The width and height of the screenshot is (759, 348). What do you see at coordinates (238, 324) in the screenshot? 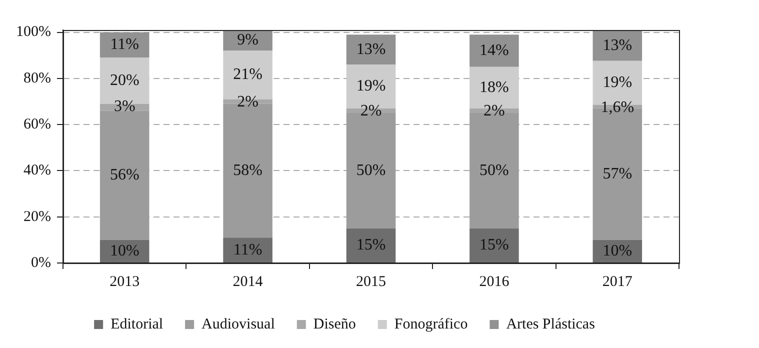
I see `legend-label: Audiovisual` at bounding box center [238, 324].